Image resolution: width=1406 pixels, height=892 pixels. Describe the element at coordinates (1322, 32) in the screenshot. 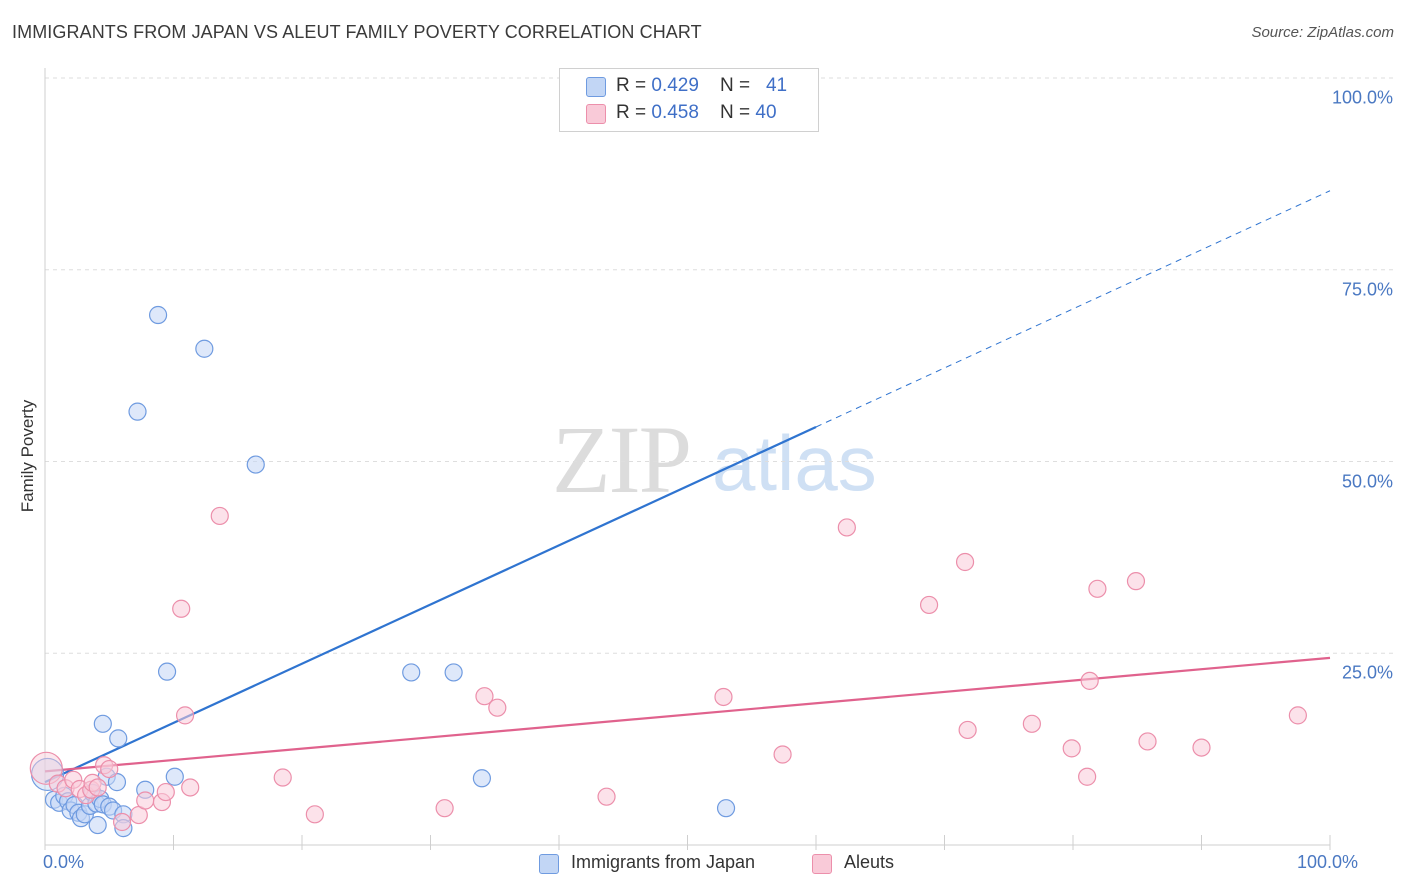

I see `chart-source: Source: ZipAtlas.com` at that location.